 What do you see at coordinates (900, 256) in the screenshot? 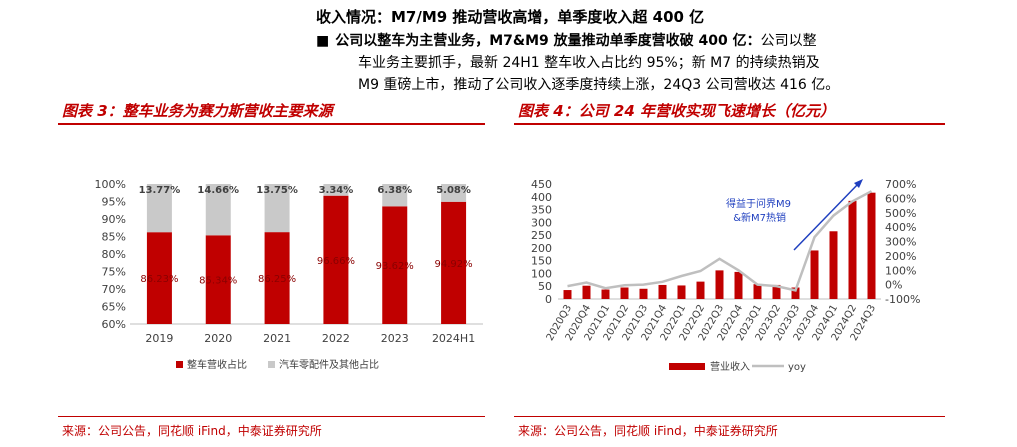
I see `y-right-tick-label: 200%` at bounding box center [900, 256].